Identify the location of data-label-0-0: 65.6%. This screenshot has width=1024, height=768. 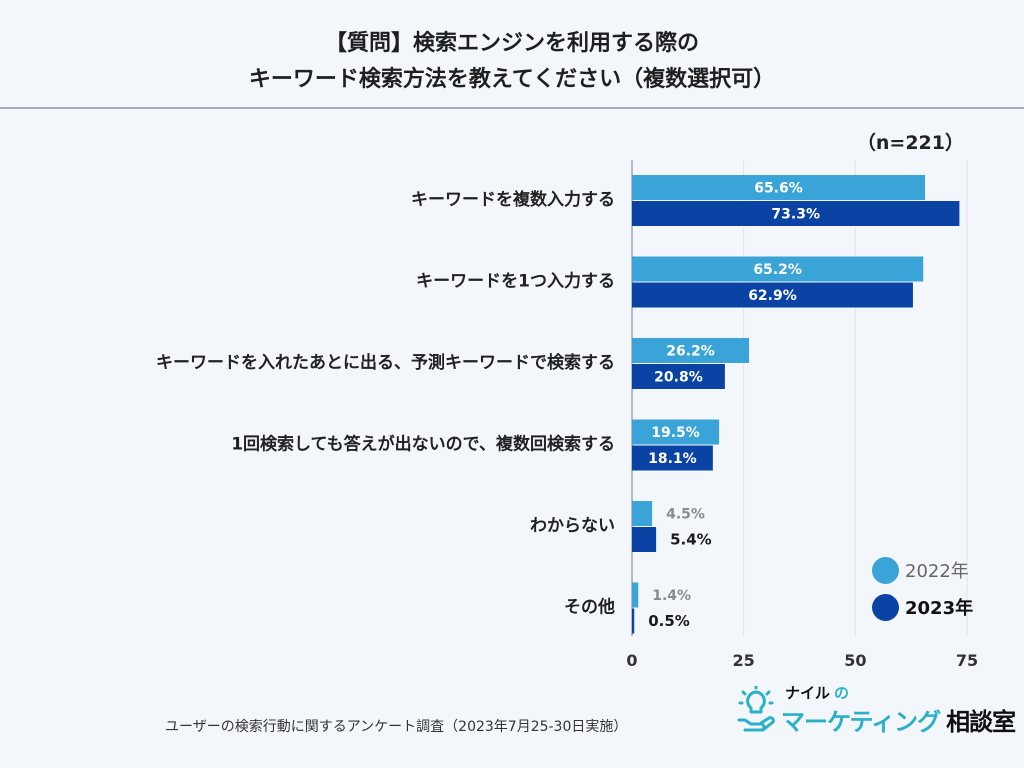
(778, 189).